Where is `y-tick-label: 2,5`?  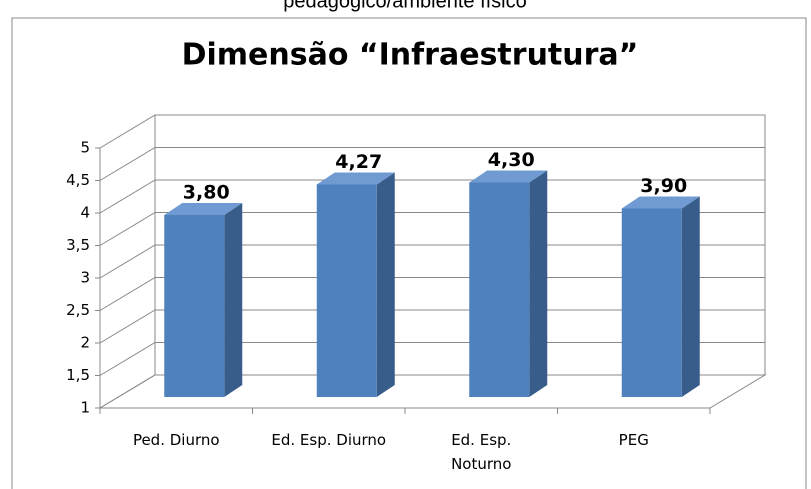
y-tick-label: 2,5 is located at coordinates (78, 310).